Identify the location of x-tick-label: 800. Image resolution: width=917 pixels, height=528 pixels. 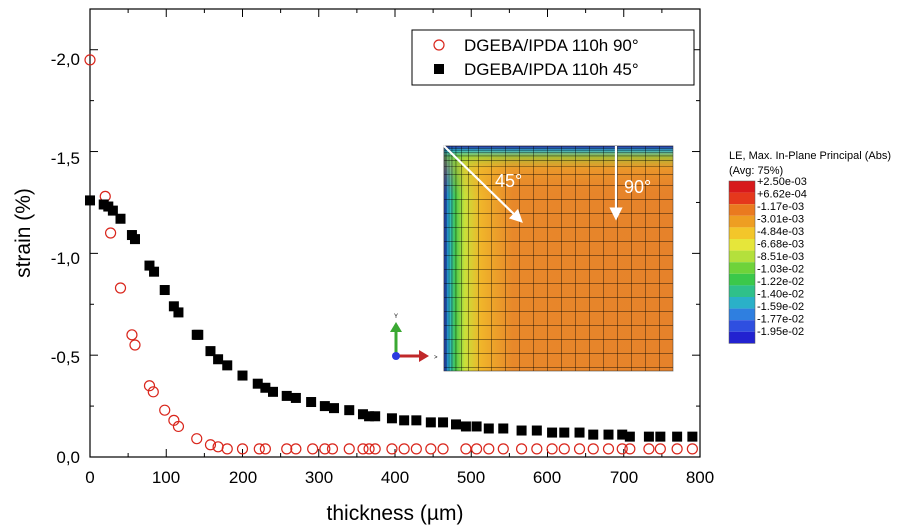
(700, 477).